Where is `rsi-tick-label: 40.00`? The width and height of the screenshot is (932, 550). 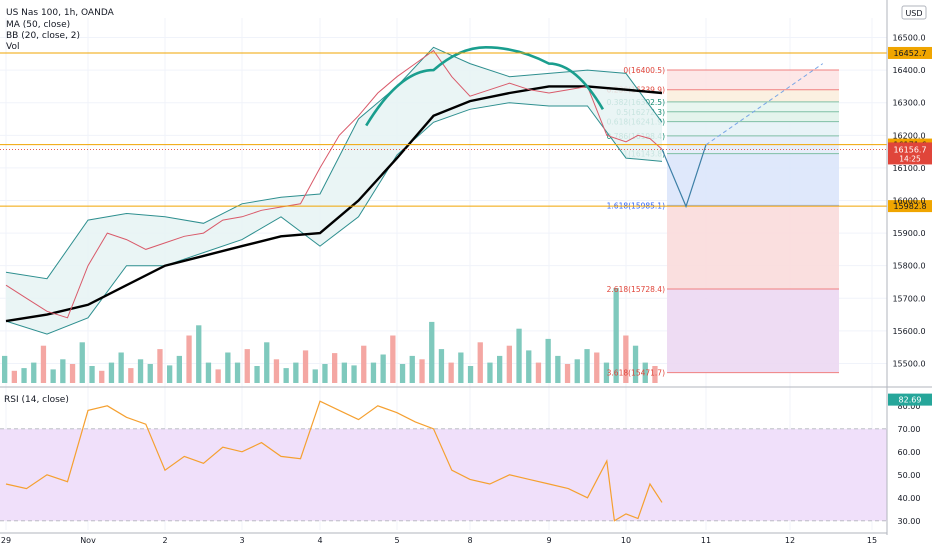
rsi-tick-label: 40.00 is located at coordinates (909, 498).